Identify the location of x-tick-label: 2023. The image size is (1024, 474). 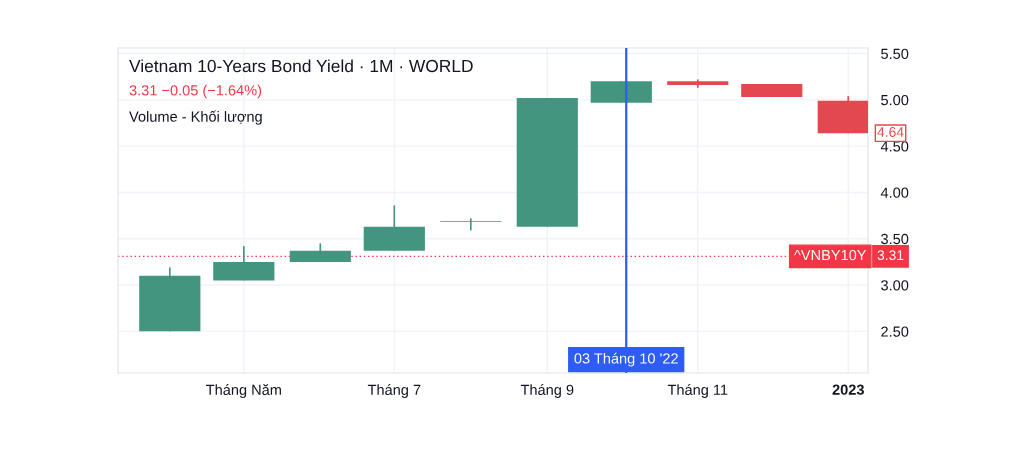
(848, 389).